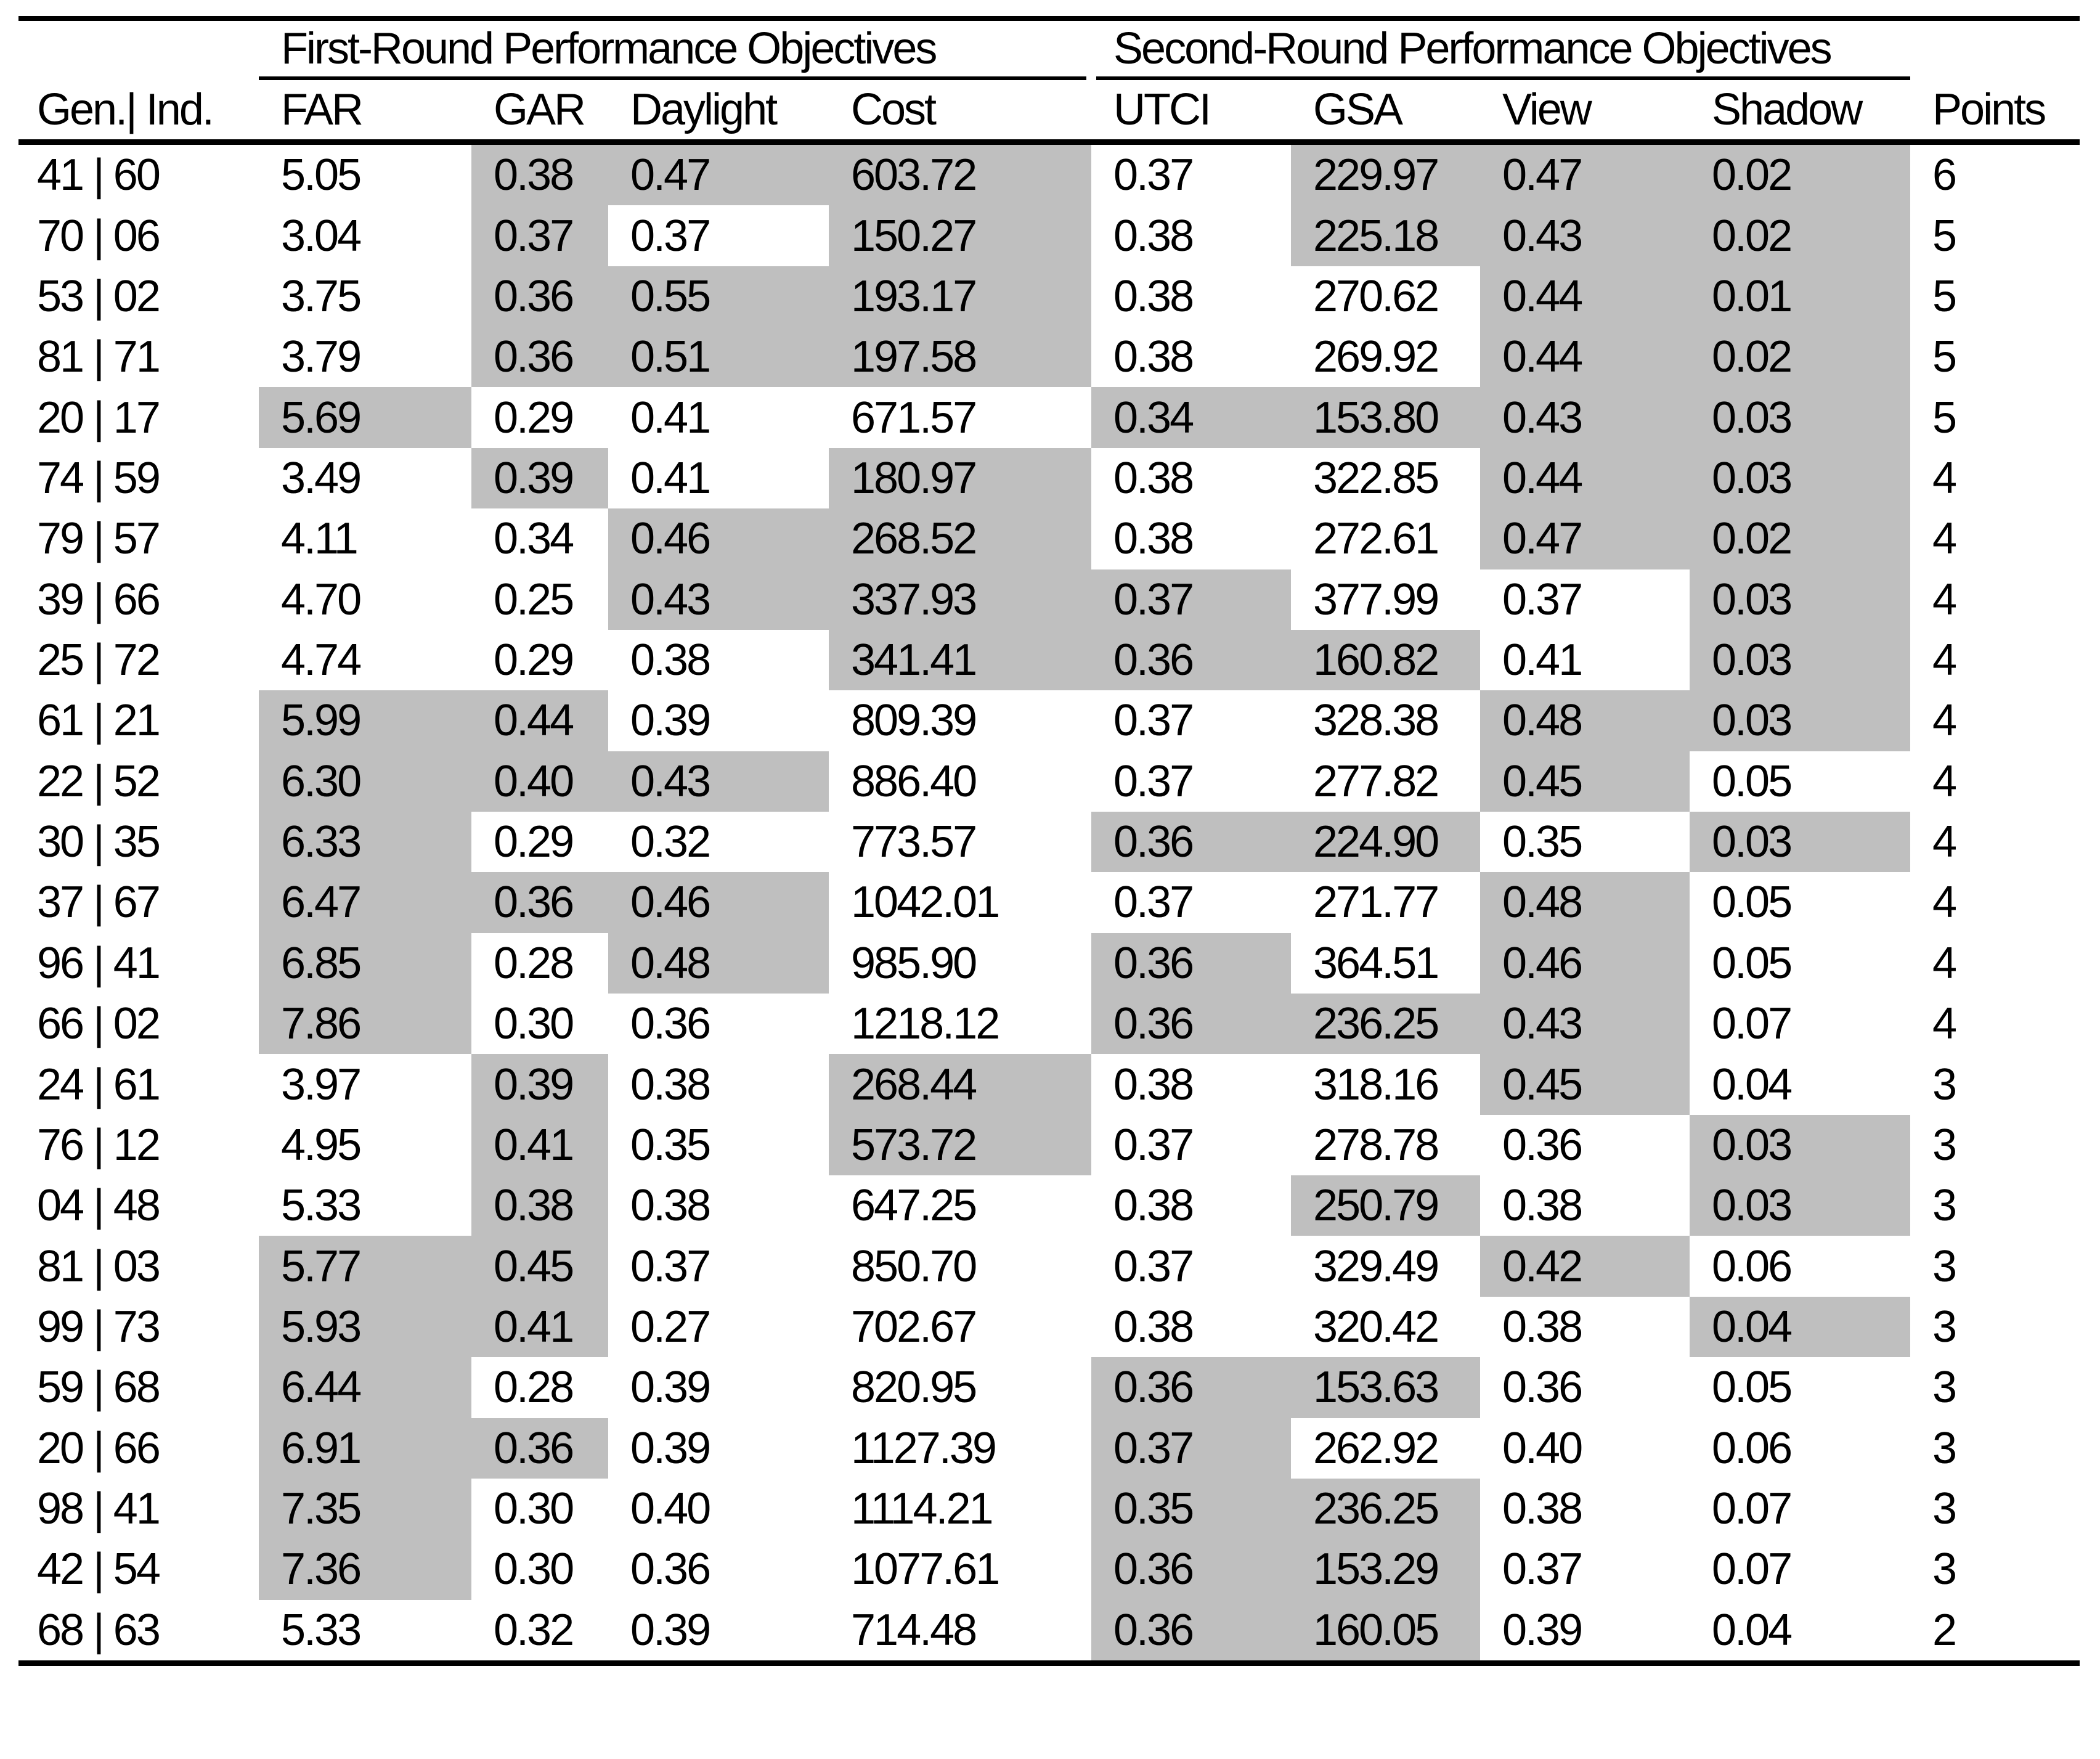 The image size is (2100, 1759). What do you see at coordinates (1191, 417) in the screenshot?
I see `value-cell-utci: 0.34` at bounding box center [1191, 417].